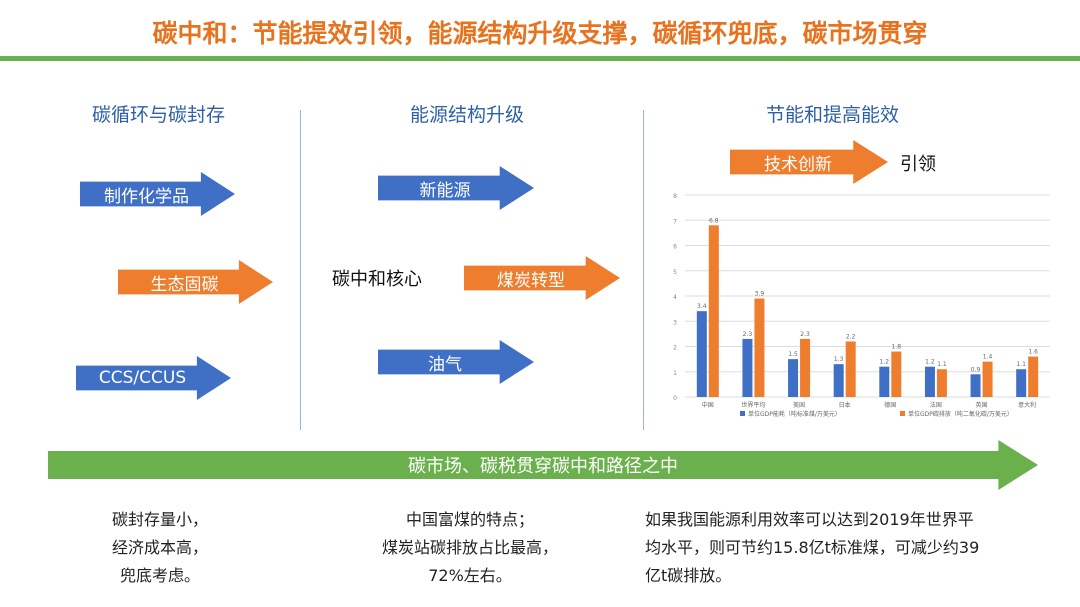 This screenshot has width=1080, height=607. What do you see at coordinates (195, 282) in the screenshot?
I see `arrow-ecological-sequestration: 生态固碳` at bounding box center [195, 282].